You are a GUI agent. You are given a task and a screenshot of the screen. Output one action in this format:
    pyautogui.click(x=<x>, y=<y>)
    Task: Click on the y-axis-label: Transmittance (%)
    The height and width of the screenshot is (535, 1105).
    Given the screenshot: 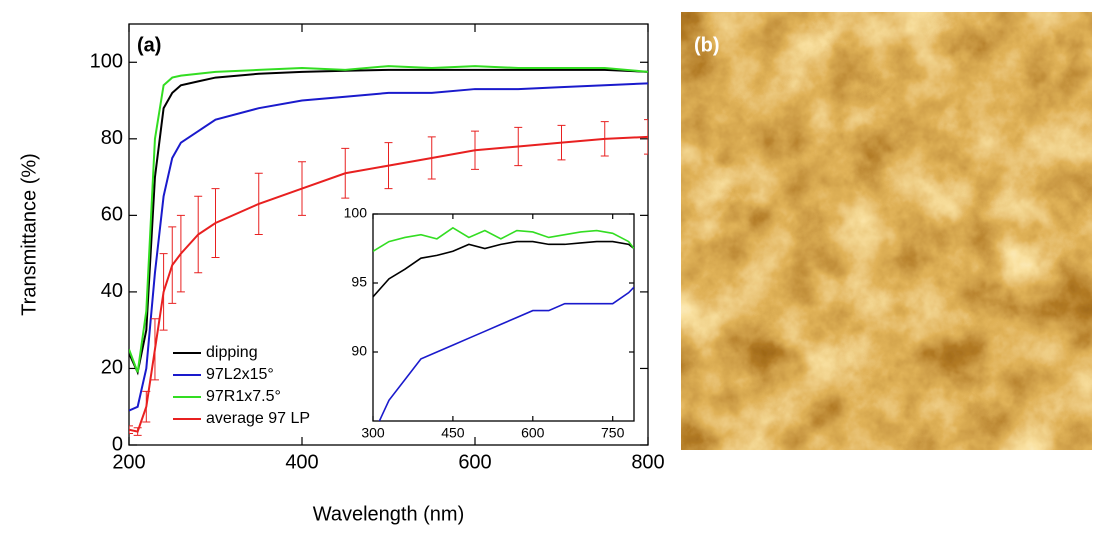 What is the action you would take?
    pyautogui.click(x=29, y=234)
    